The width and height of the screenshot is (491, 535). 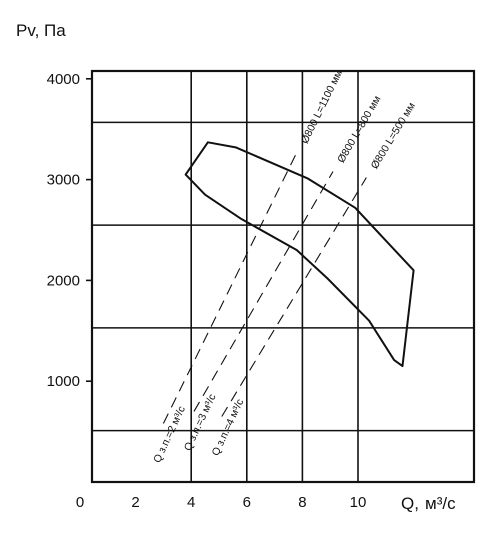 I want to click on y-tick-label-4000: 4000, so click(x=63, y=79).